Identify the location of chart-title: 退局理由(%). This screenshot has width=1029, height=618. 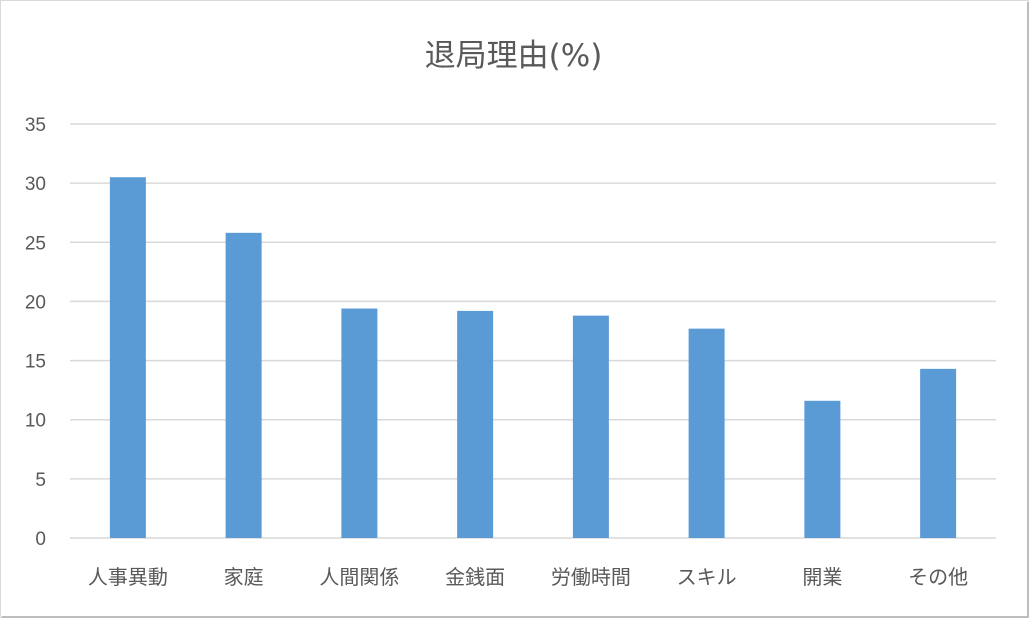
(513, 56).